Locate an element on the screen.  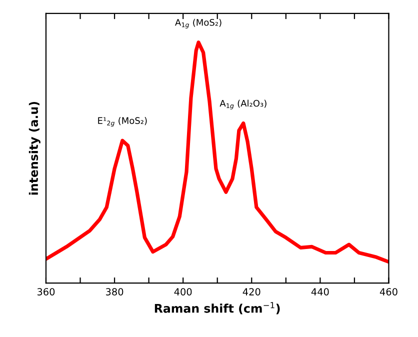
x-tick-label: 360 is located at coordinates (46, 292).